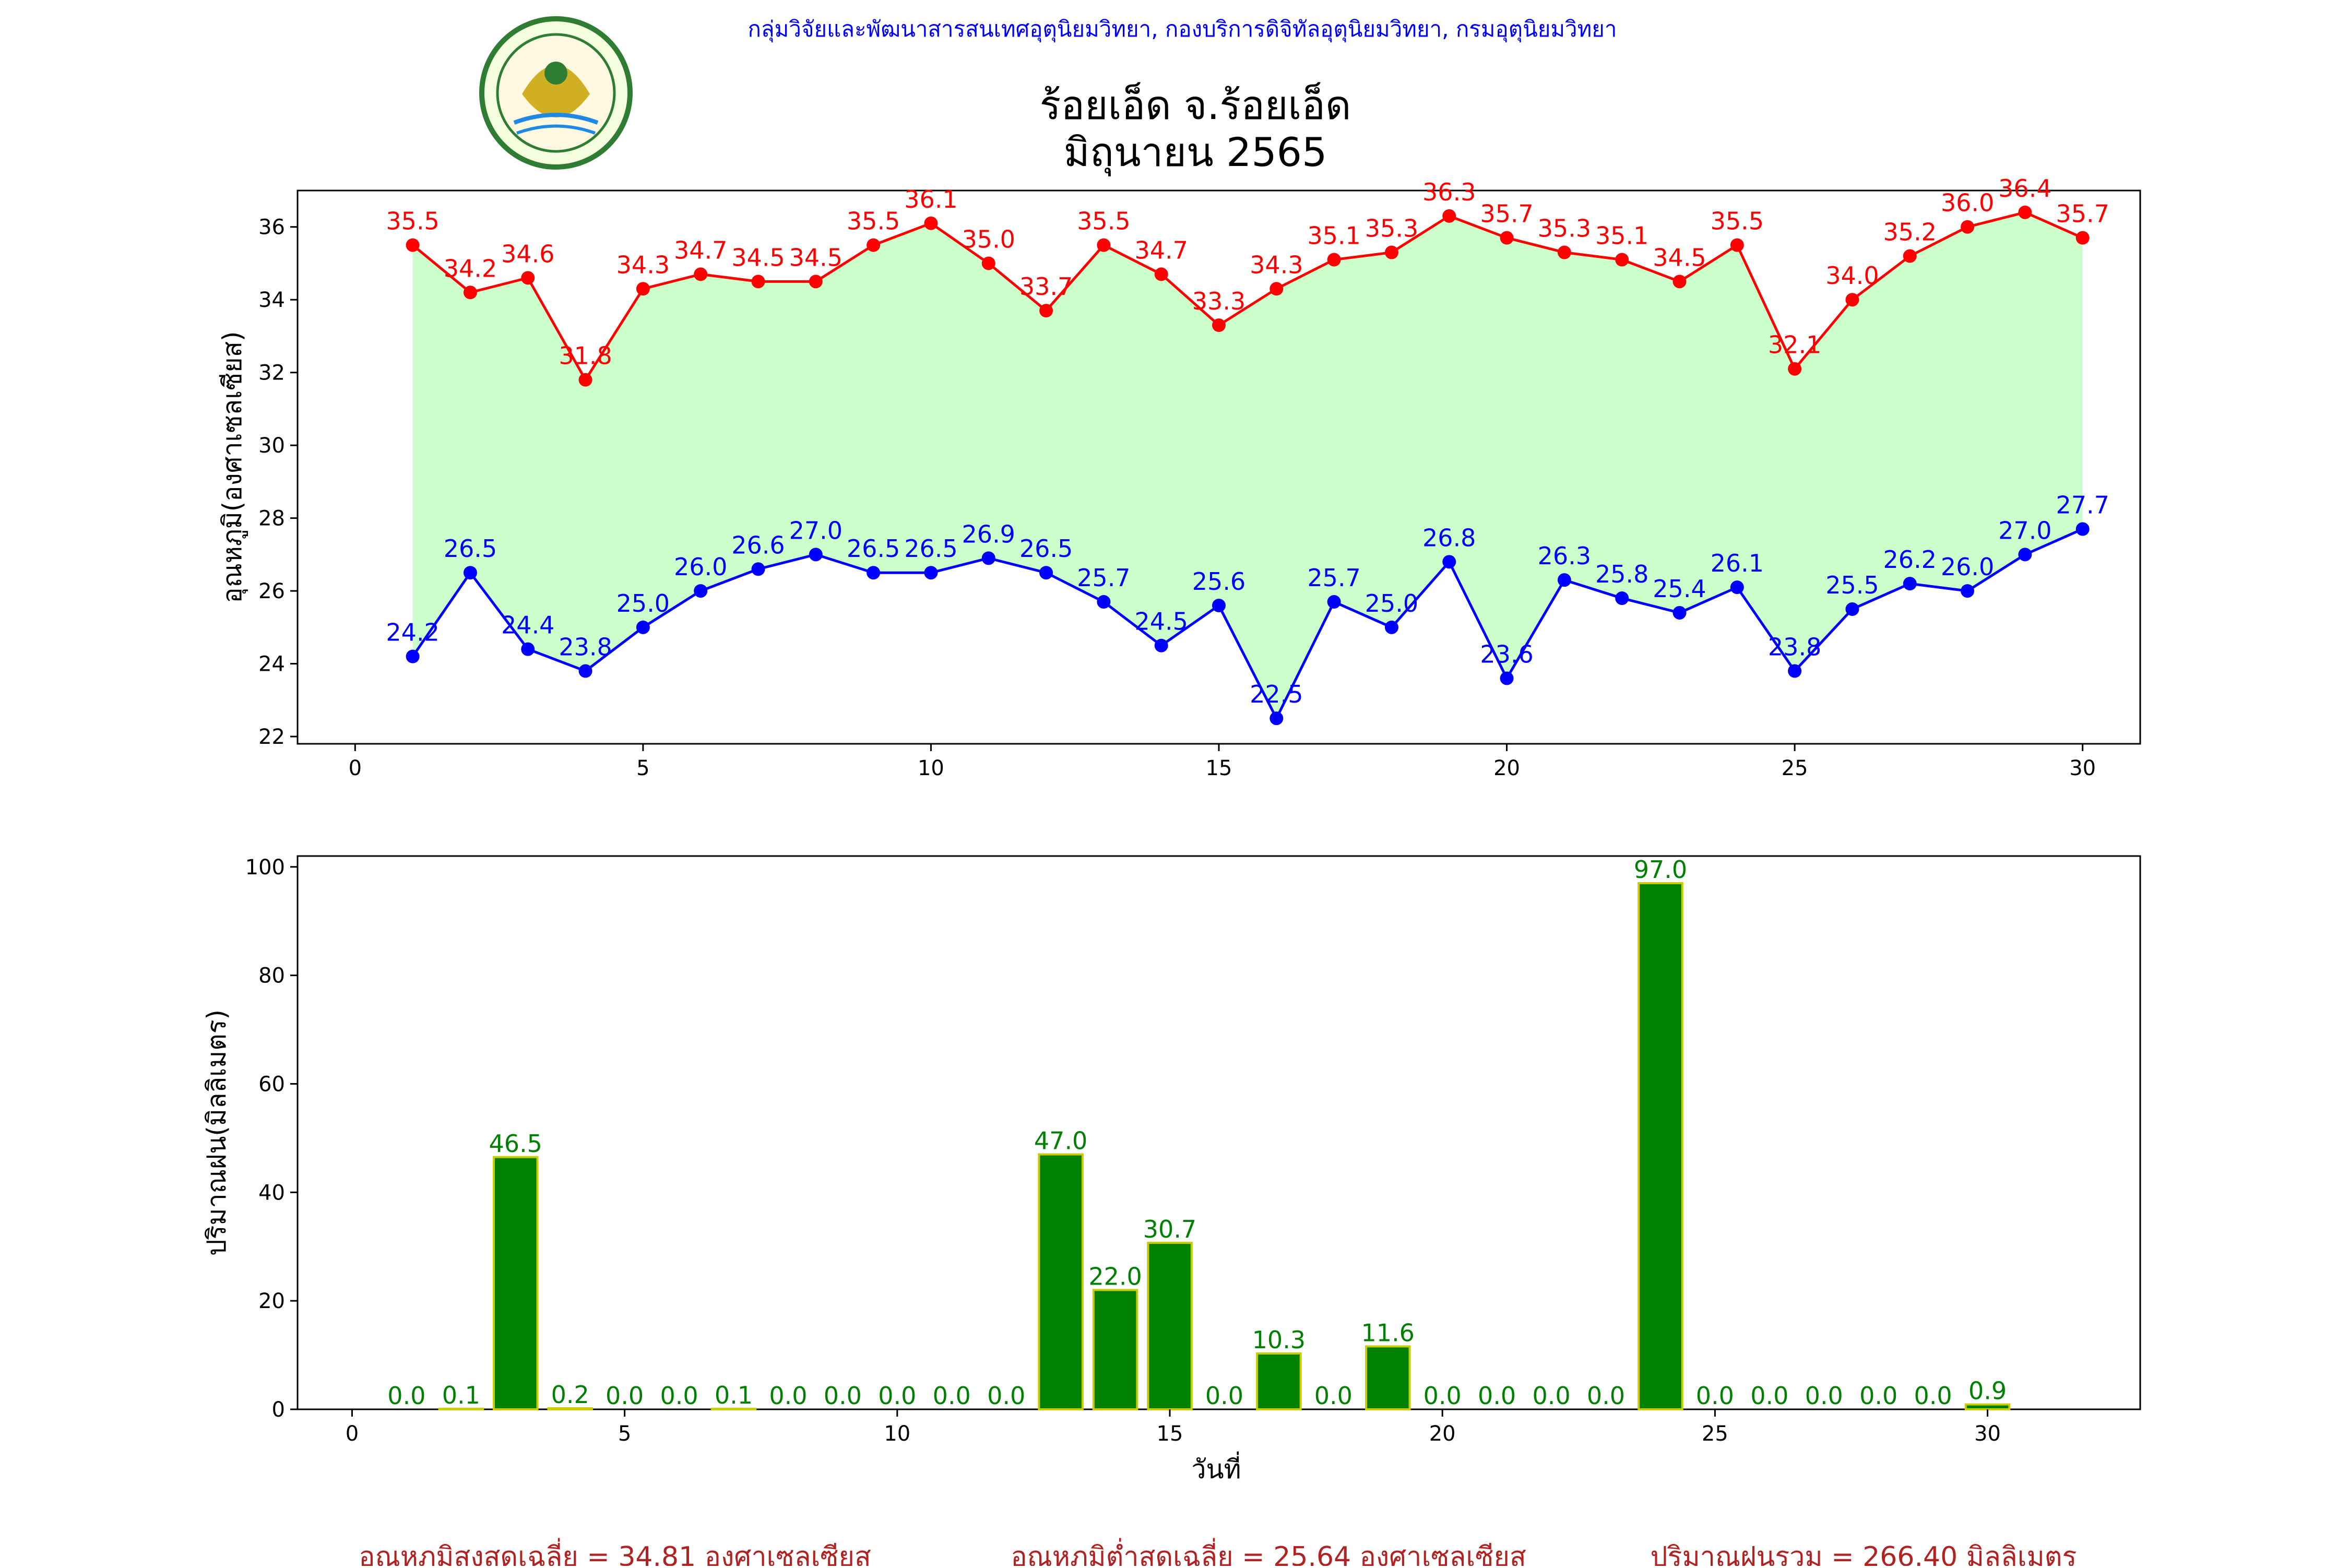 The height and width of the screenshot is (1568, 2349). What do you see at coordinates (1679, 589) in the screenshot?
I see `min-temperature-label: 25.4` at bounding box center [1679, 589].